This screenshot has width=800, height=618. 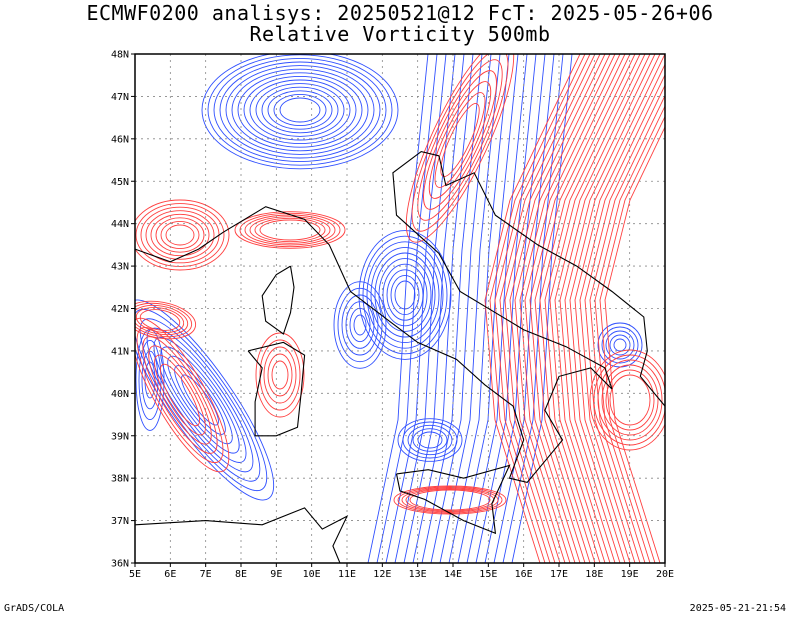 I want to click on footer-credit: GrADS/COLA, so click(x=34, y=608).